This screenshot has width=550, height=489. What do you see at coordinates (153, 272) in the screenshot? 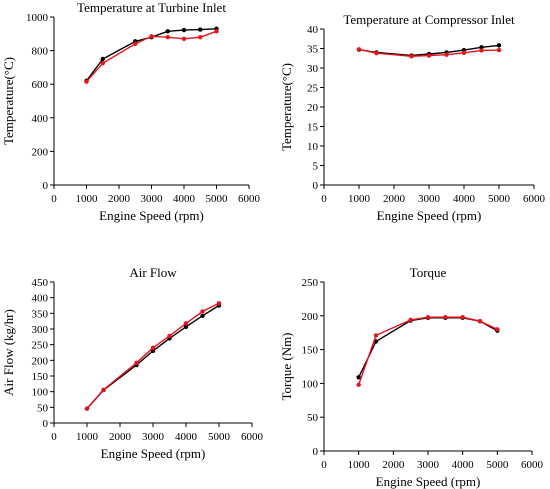
I see `chart-title: Air Flow` at bounding box center [153, 272].